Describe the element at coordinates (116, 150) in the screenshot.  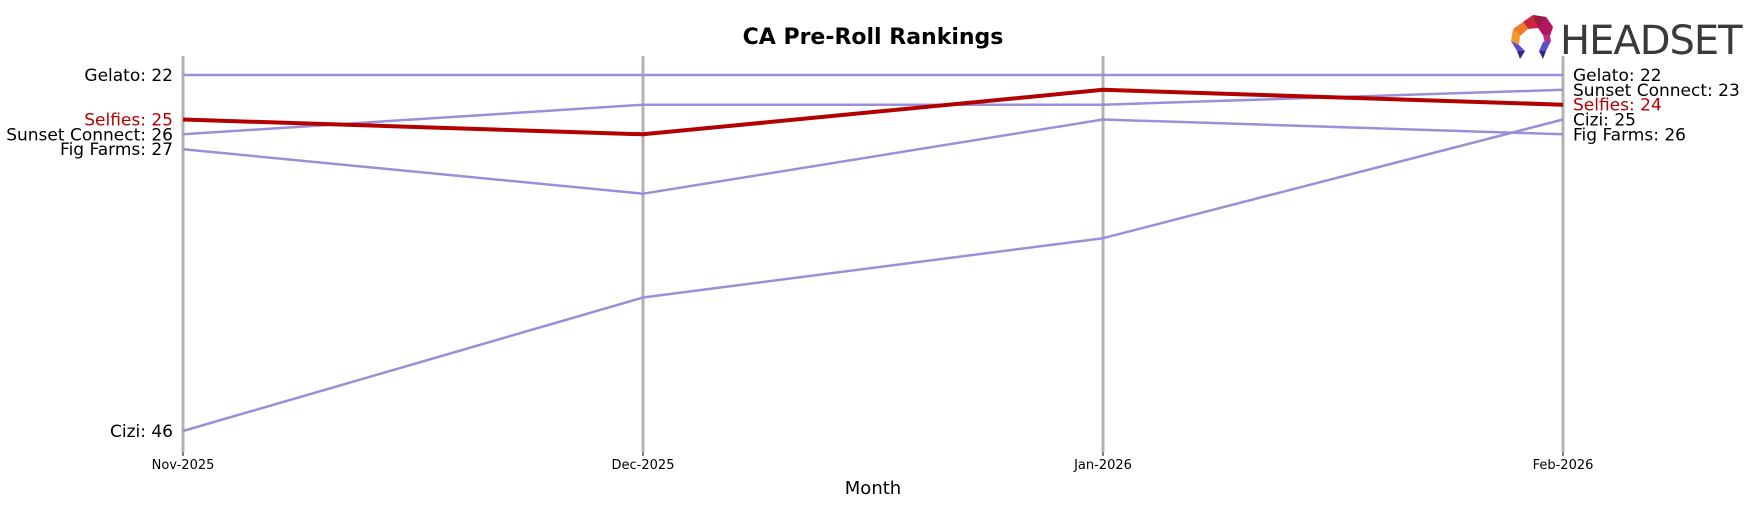
I see `left-label: Fig Farms: 27` at that location.